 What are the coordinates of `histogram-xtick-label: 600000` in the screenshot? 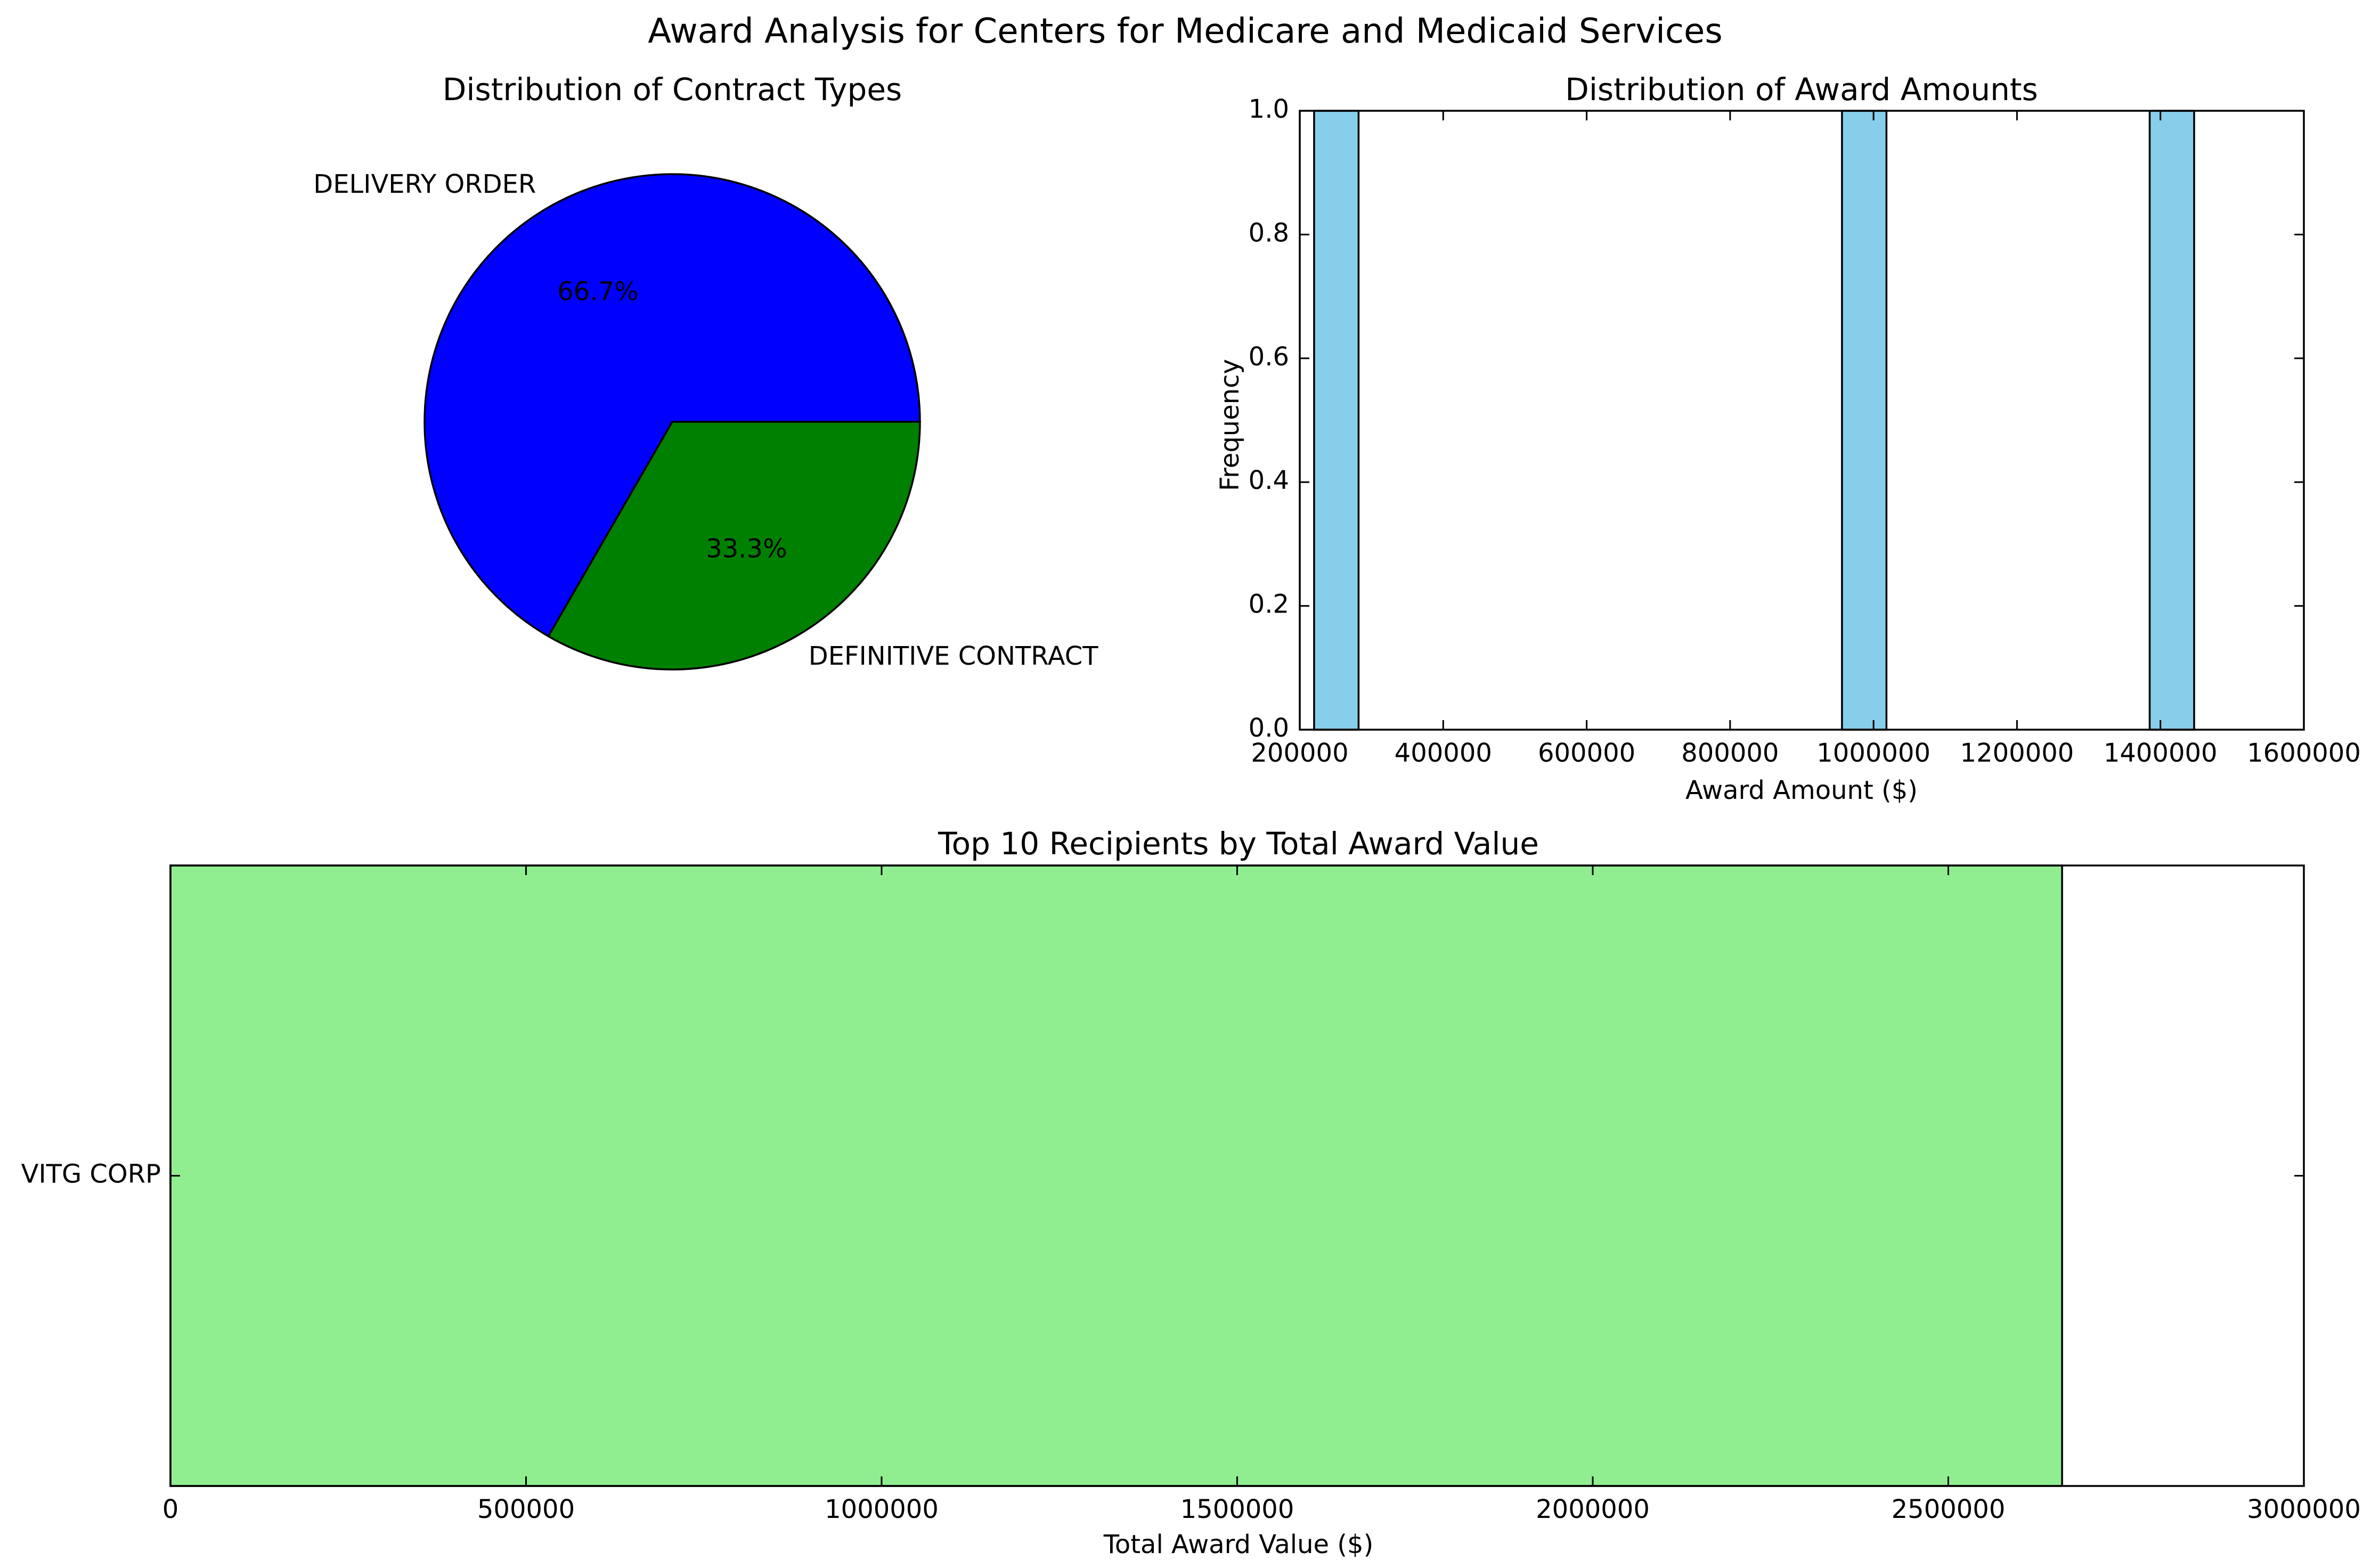 It's located at (1586, 753).